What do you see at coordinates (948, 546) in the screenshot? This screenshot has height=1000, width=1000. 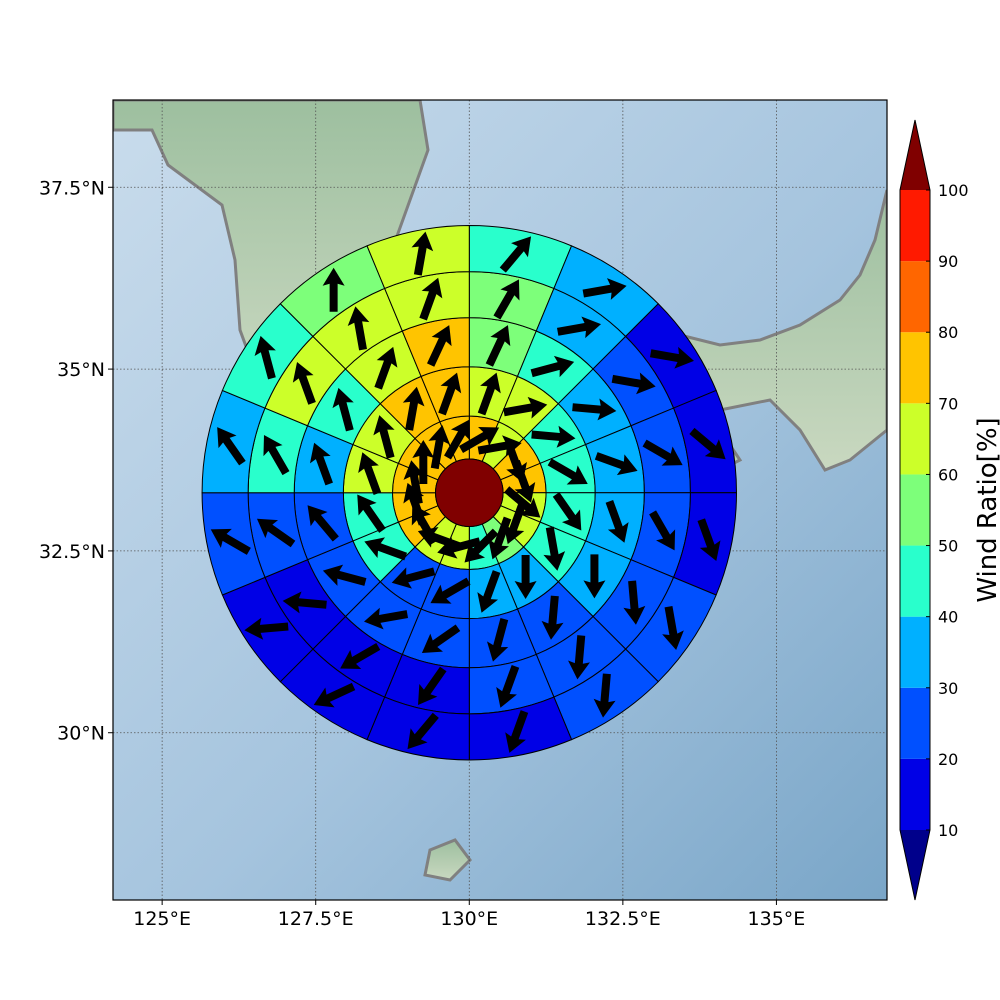 I see `colorbar-tick-label-4: 50` at bounding box center [948, 546].